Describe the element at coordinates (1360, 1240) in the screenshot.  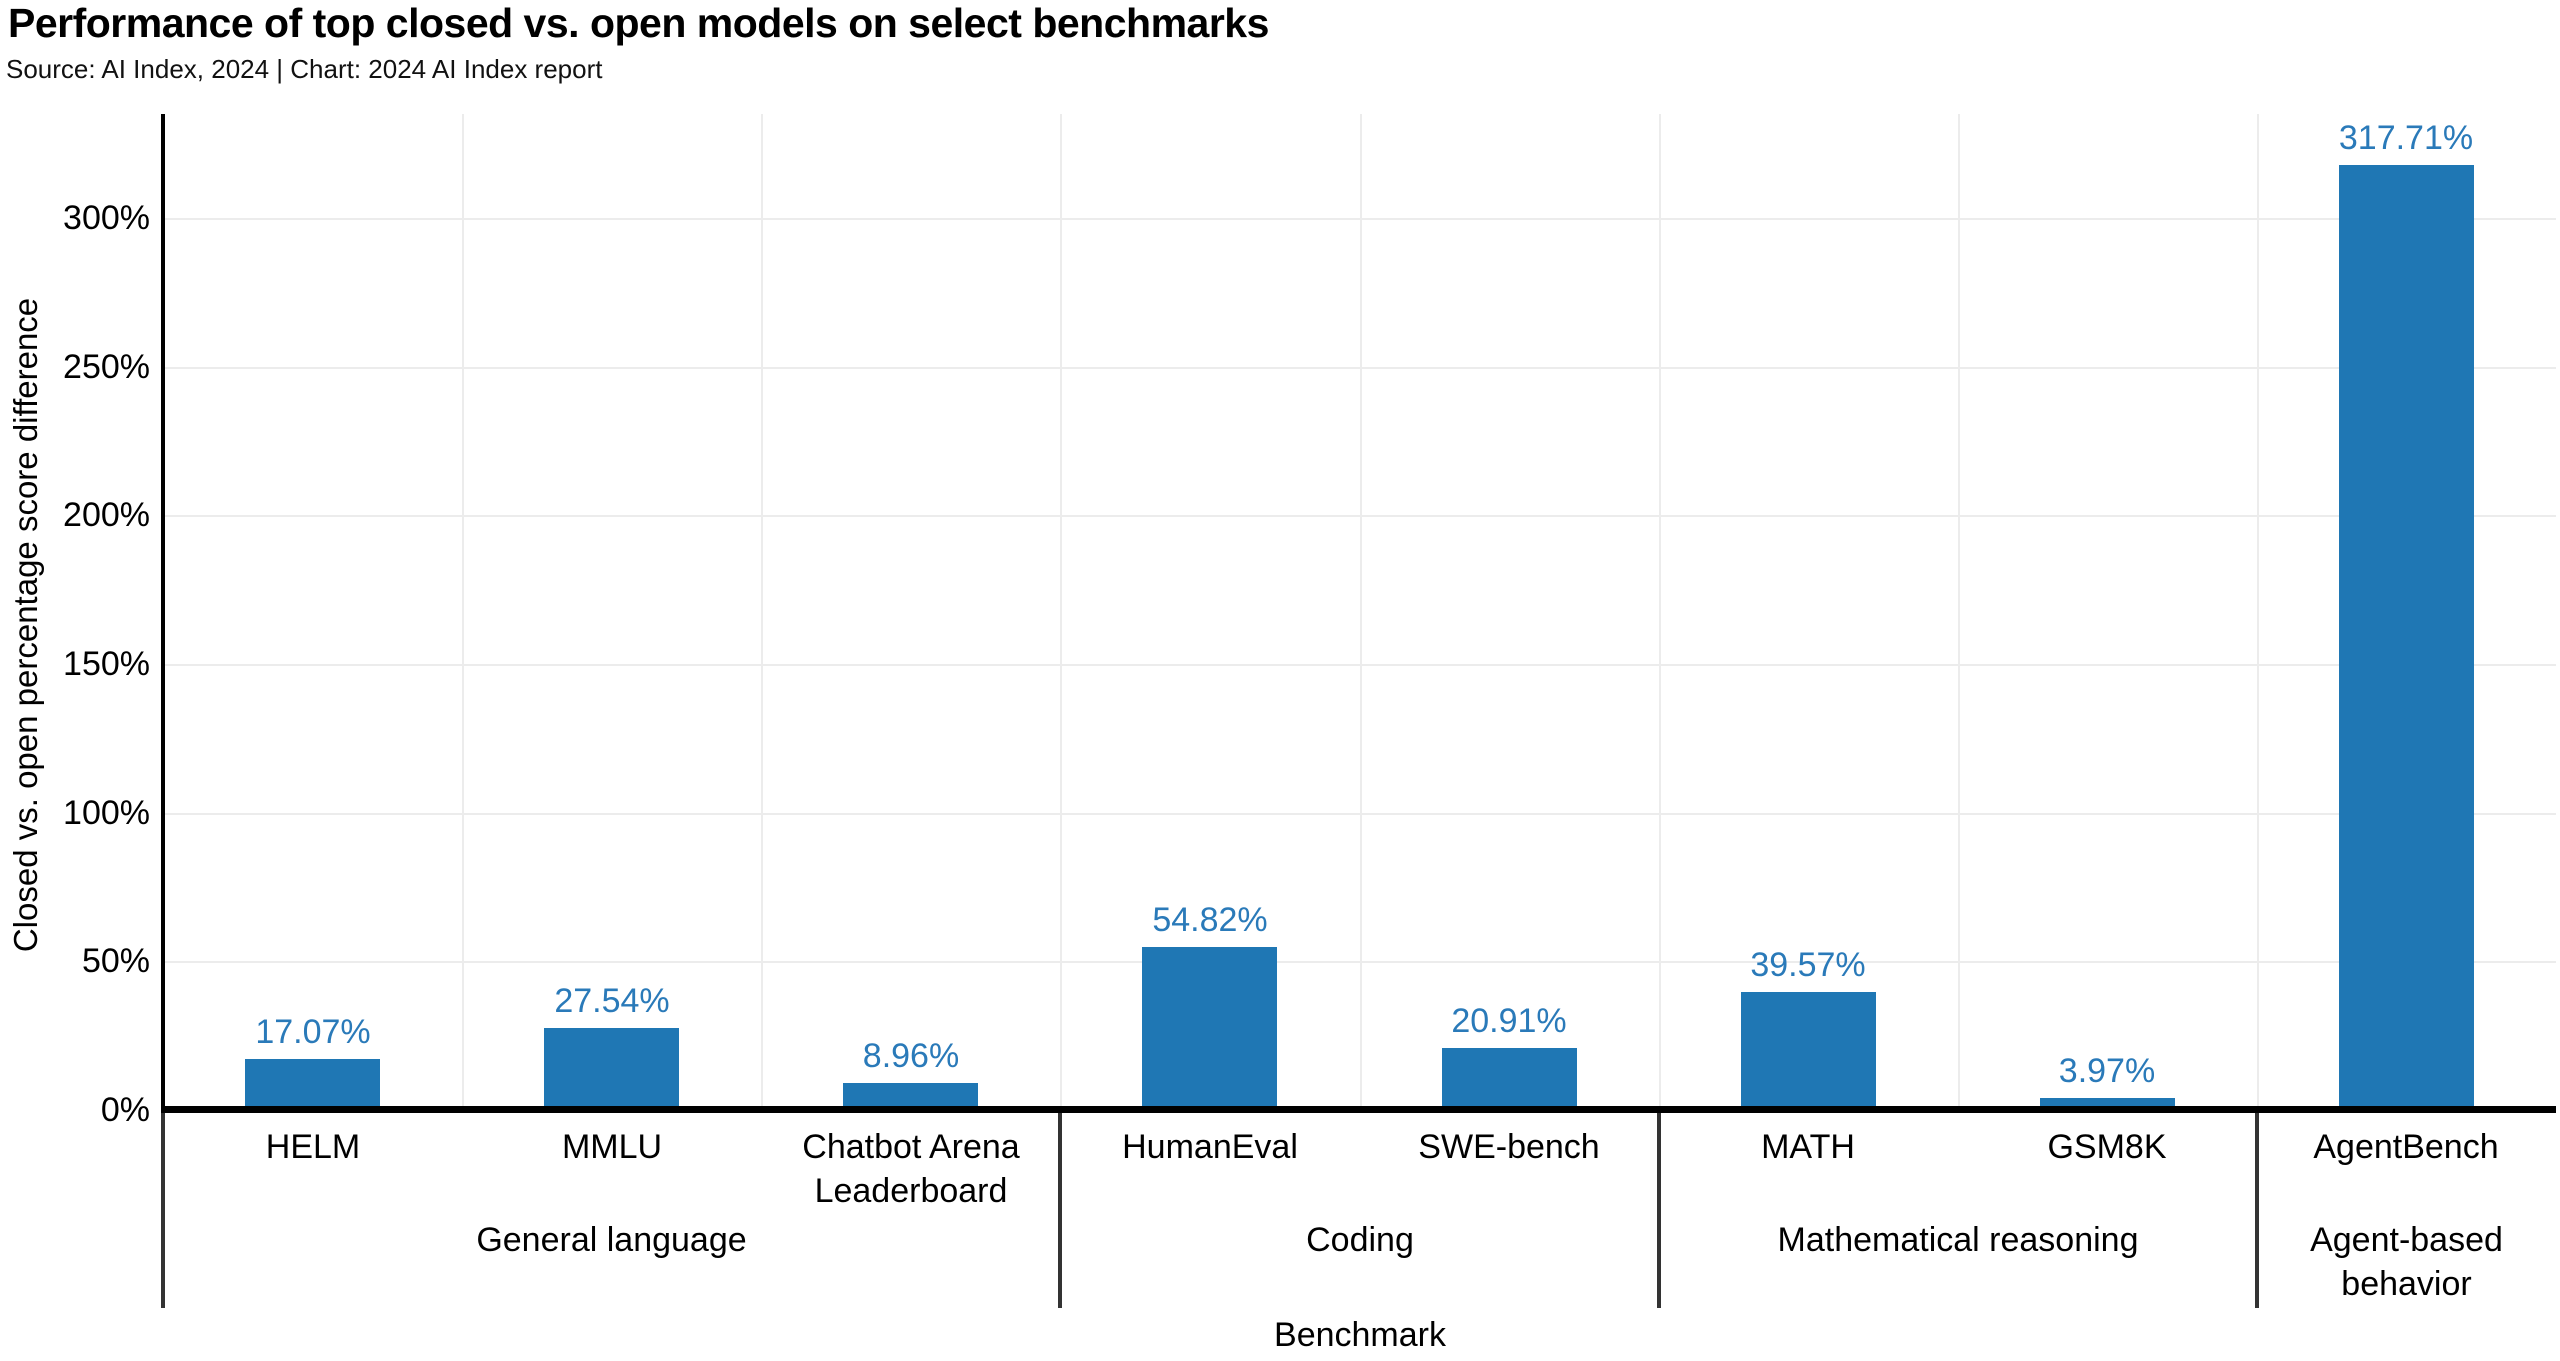
I see `group-label-coding: Coding` at that location.